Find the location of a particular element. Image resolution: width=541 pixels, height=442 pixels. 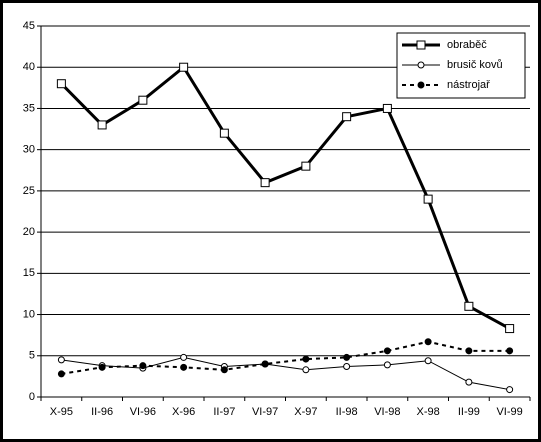

legend-items: obraběč brusič kovů nástrojař is located at coordinates (452, 65).